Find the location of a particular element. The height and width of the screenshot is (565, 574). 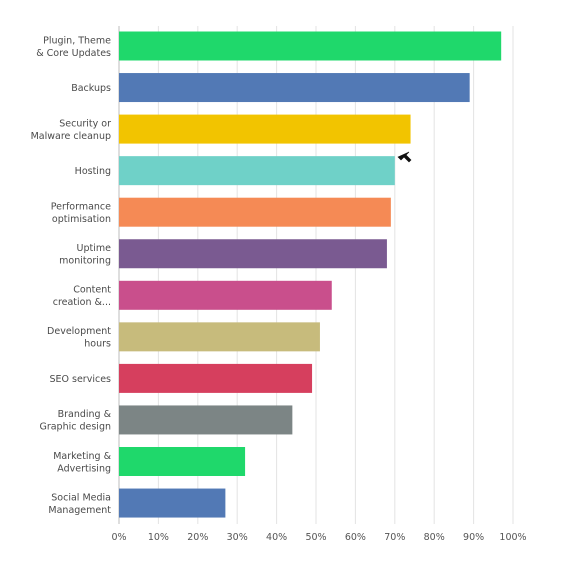

x-tick-label: 10% is located at coordinates (158, 537).